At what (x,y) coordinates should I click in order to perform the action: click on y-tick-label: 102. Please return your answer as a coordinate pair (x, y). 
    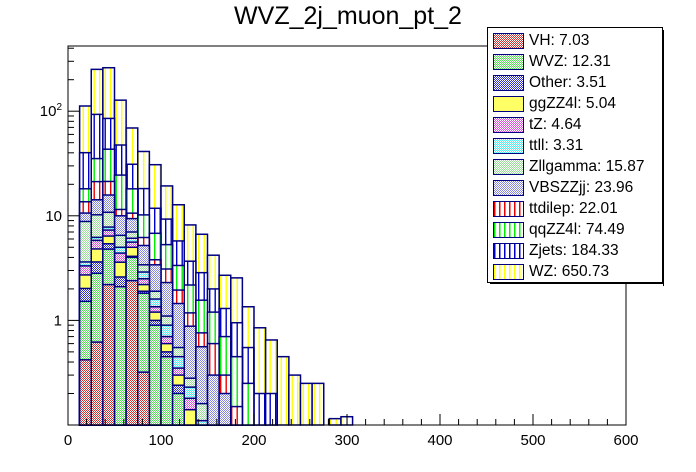
    Looking at the image, I should click on (51, 111).